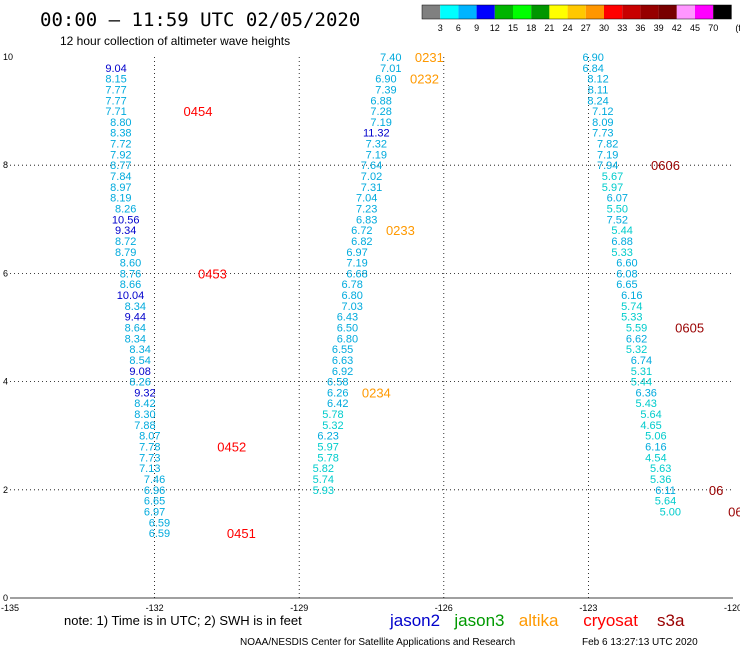  Describe the element at coordinates (144, 426) in the screenshot. I see `wave-height-label: 7.88` at that location.